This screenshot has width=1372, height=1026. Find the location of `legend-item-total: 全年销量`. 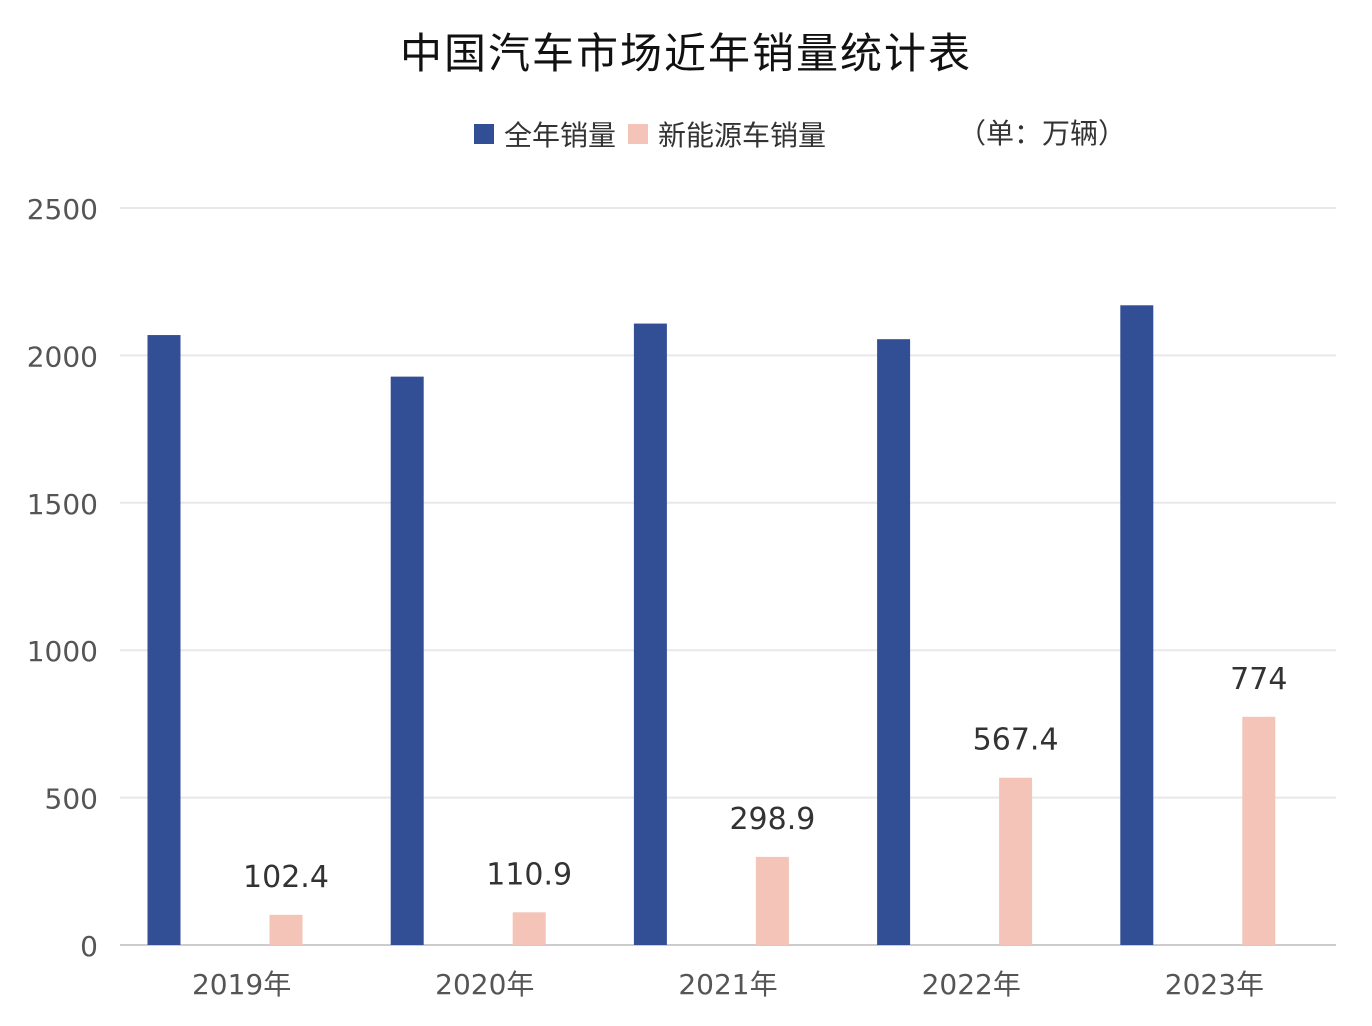

legend-item-total: 全年销量 is located at coordinates (545, 134).